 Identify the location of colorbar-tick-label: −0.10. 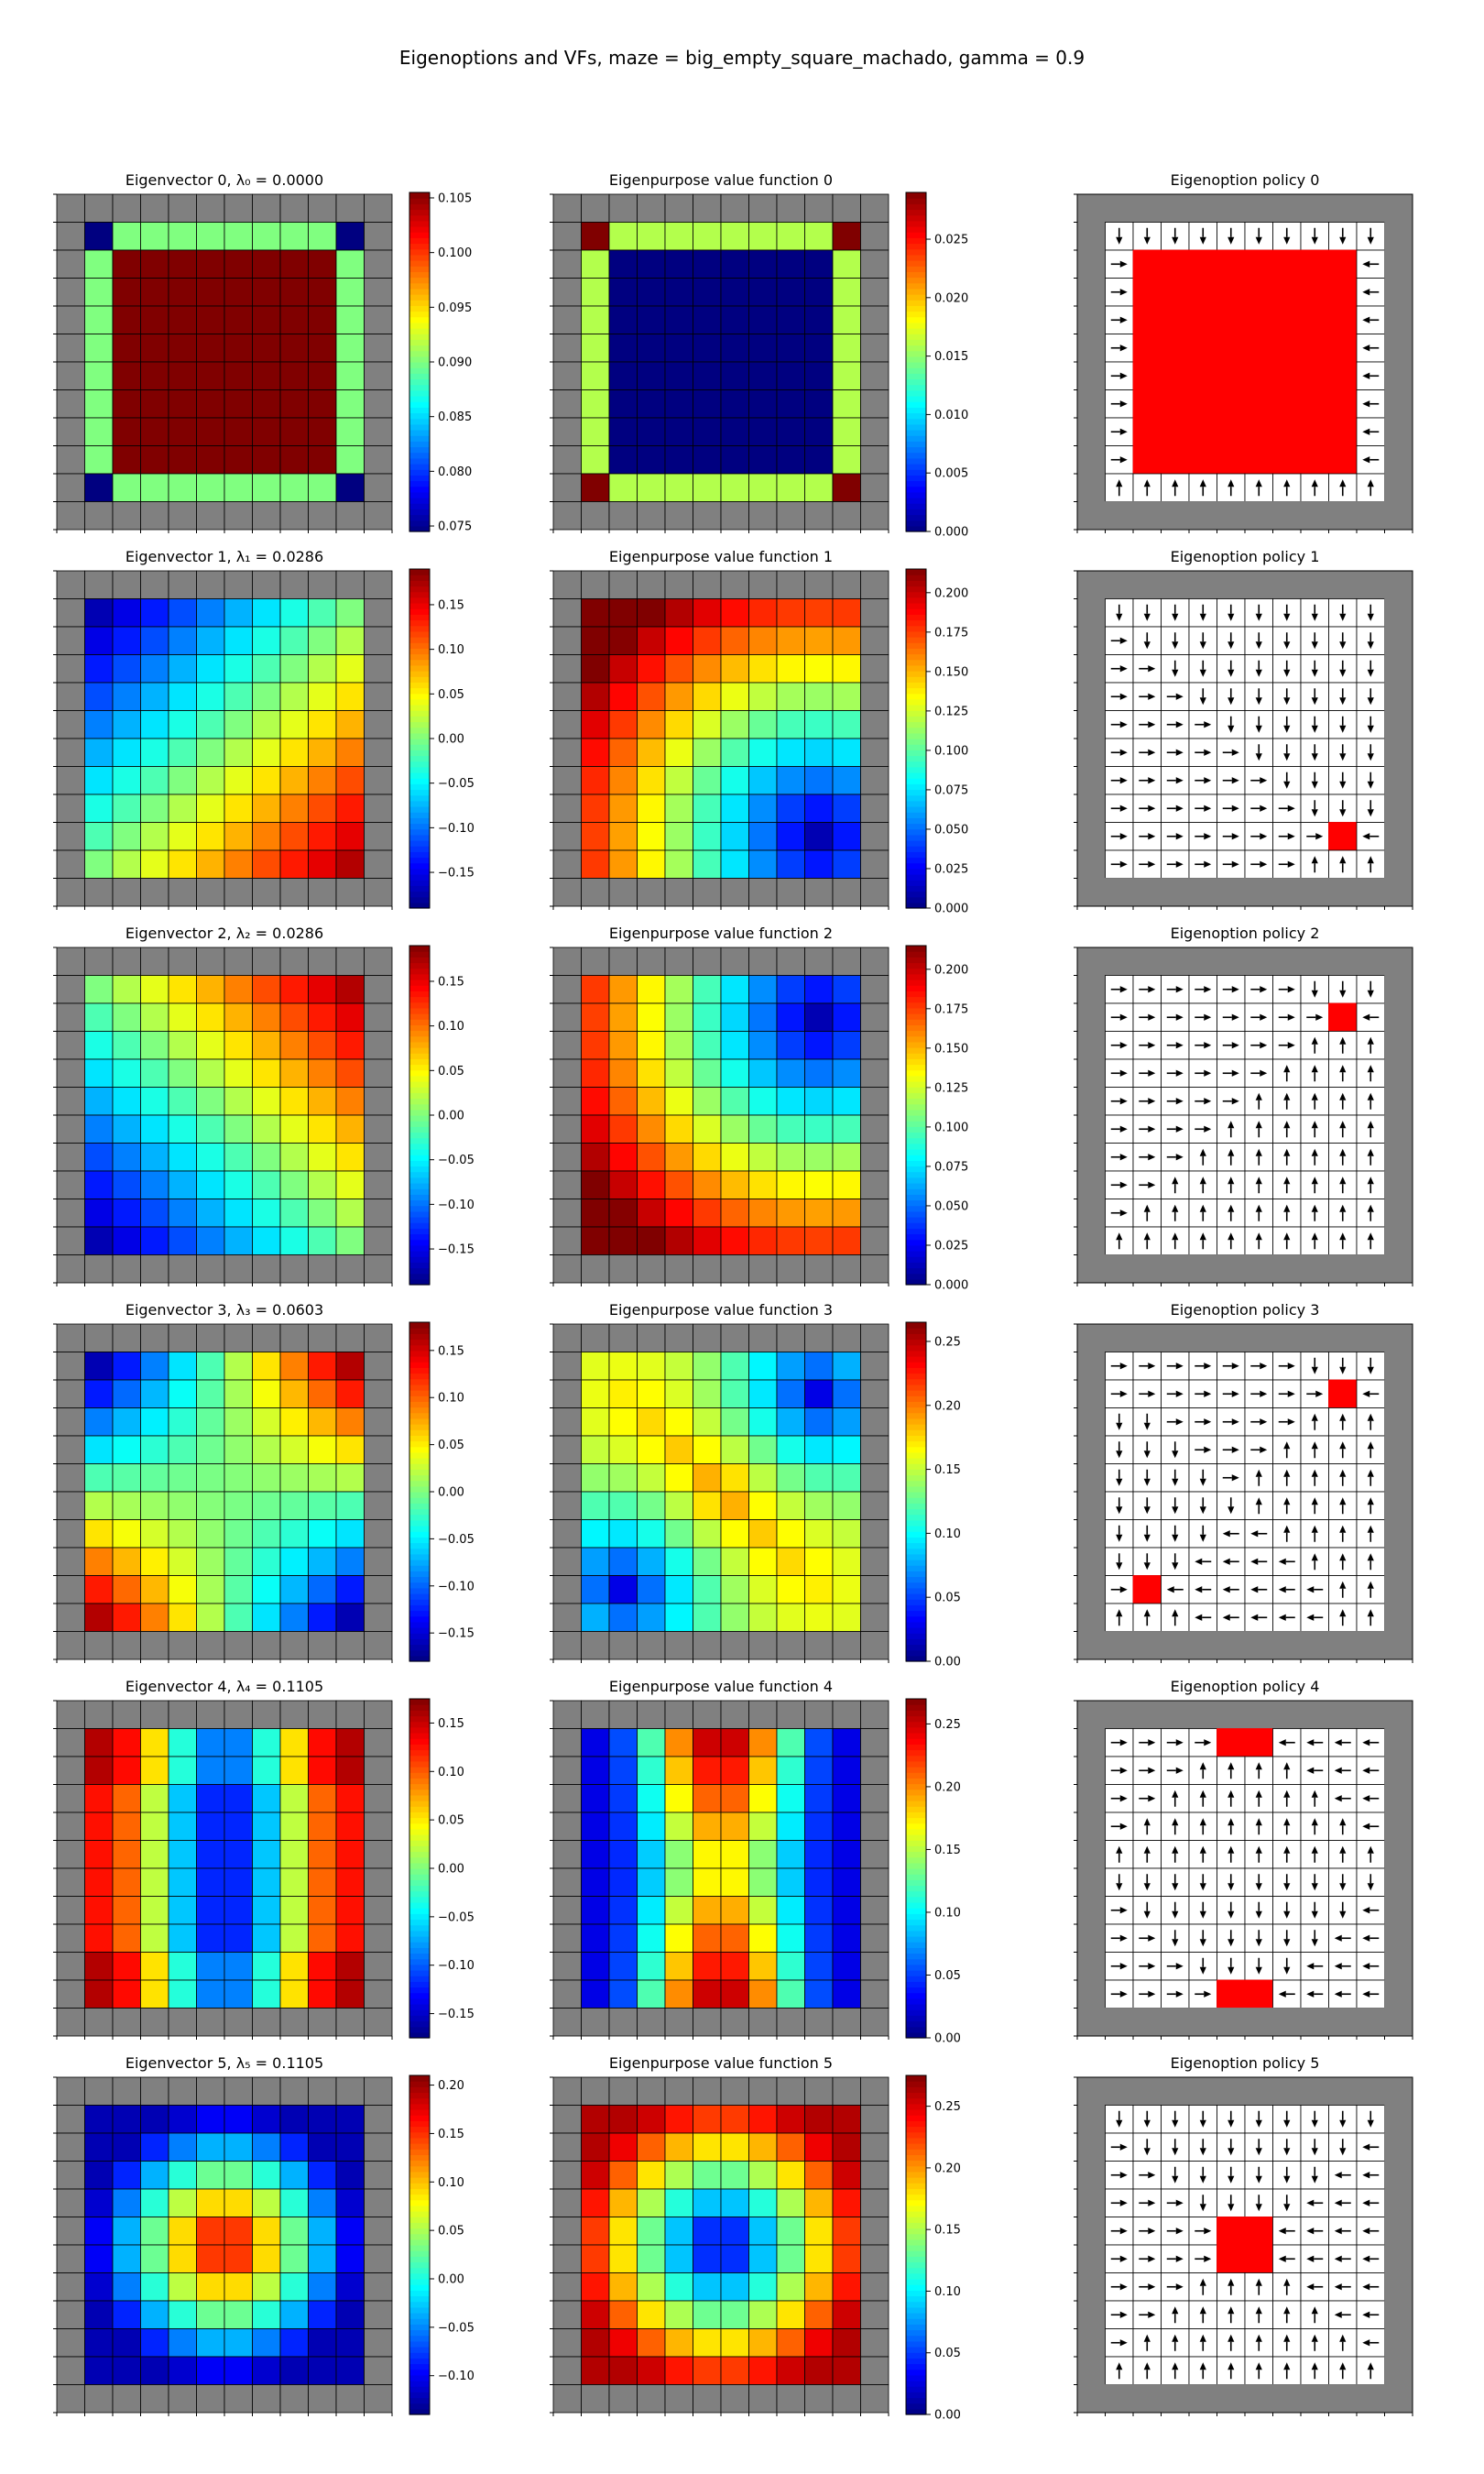
(457, 1586).